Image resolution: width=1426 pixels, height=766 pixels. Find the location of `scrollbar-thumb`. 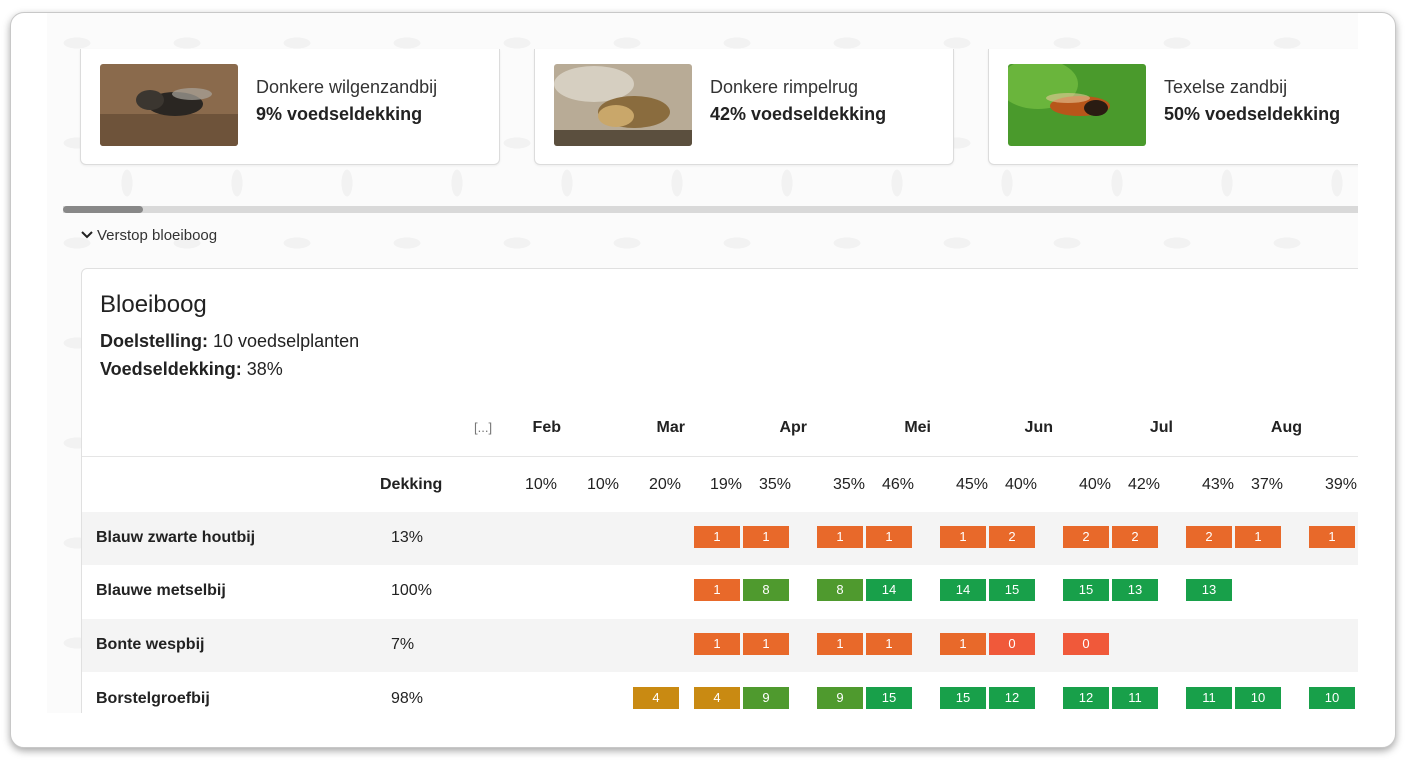

scrollbar-thumb is located at coordinates (103, 209).